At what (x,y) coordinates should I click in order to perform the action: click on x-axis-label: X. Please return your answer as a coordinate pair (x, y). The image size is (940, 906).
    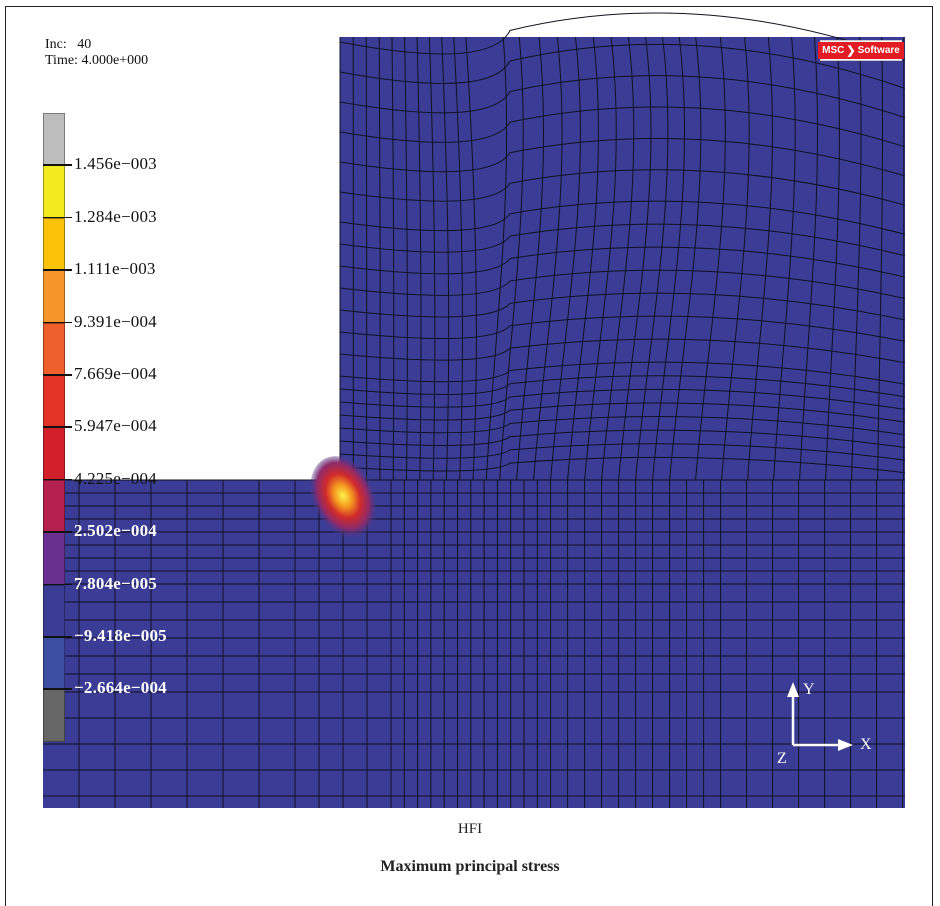
    Looking at the image, I should click on (866, 745).